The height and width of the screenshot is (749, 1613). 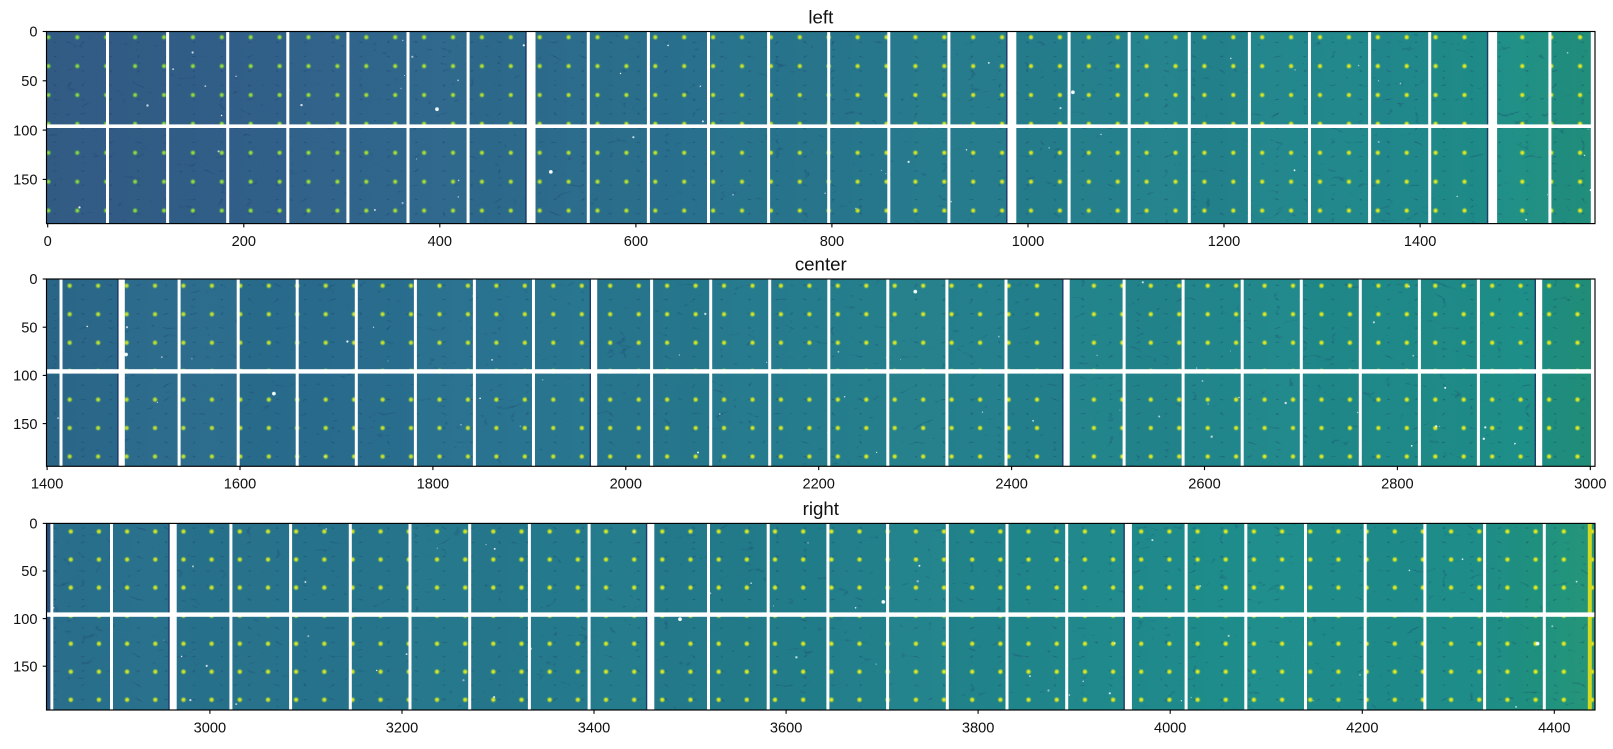 I want to click on svg-text: 3400, so click(x=594, y=728).